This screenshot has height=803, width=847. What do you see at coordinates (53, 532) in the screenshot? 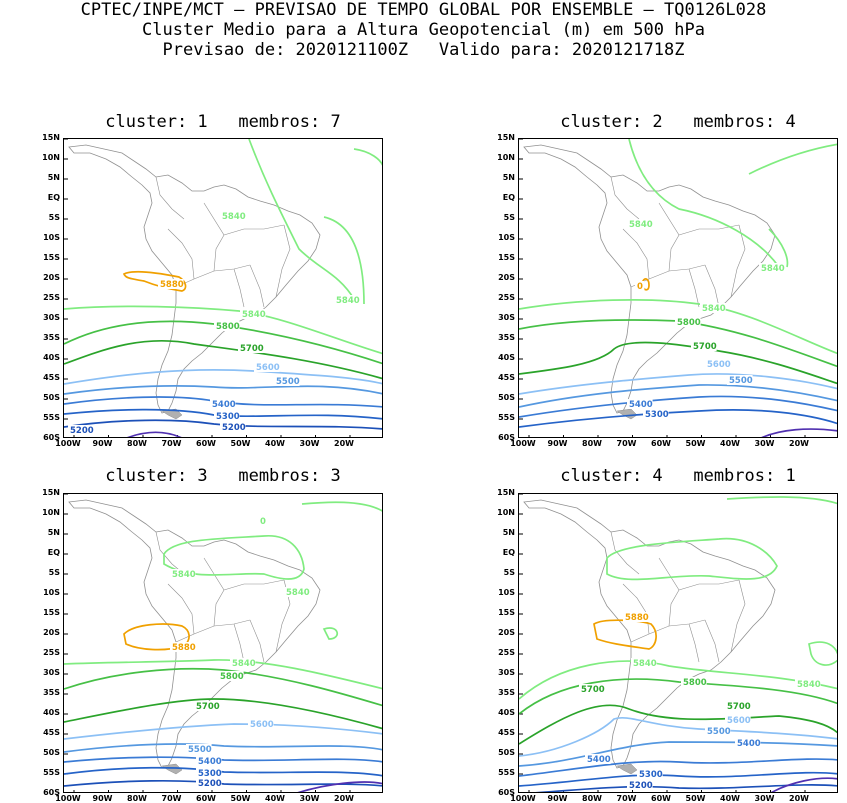
I see `latitude-tick-label: 5N` at bounding box center [53, 532].